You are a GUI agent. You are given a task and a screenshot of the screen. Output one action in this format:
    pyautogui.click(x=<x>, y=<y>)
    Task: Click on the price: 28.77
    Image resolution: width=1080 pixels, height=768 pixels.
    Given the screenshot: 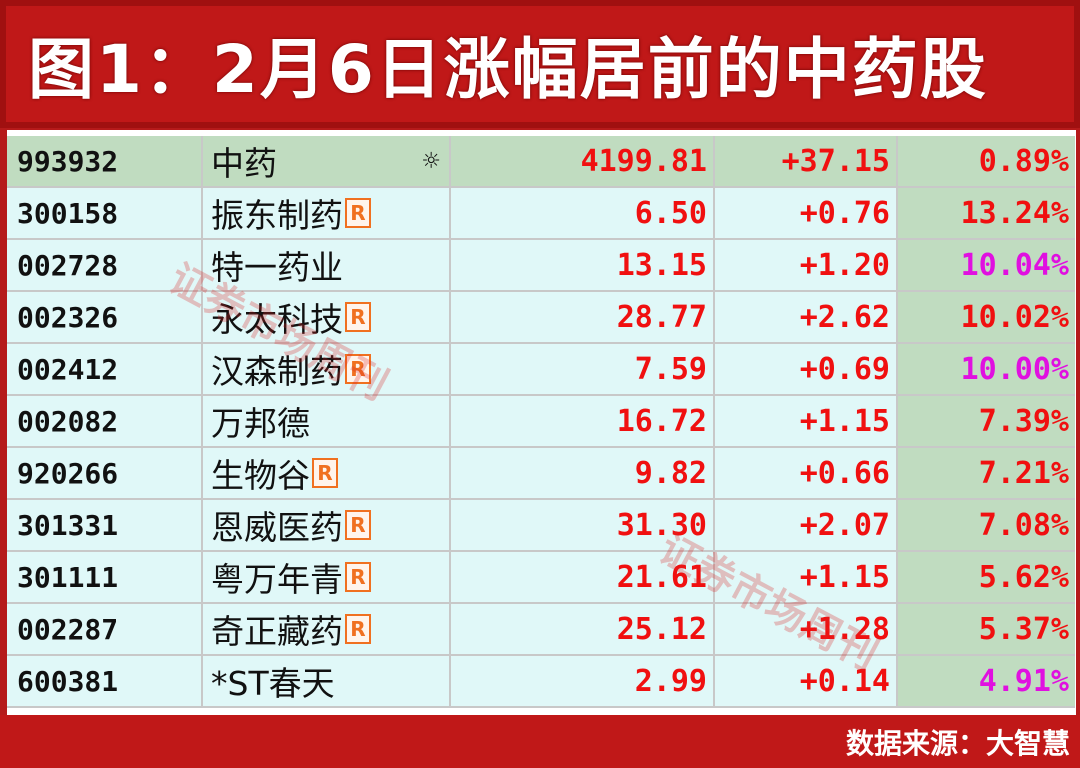 What is the action you would take?
    pyautogui.click(x=583, y=317)
    